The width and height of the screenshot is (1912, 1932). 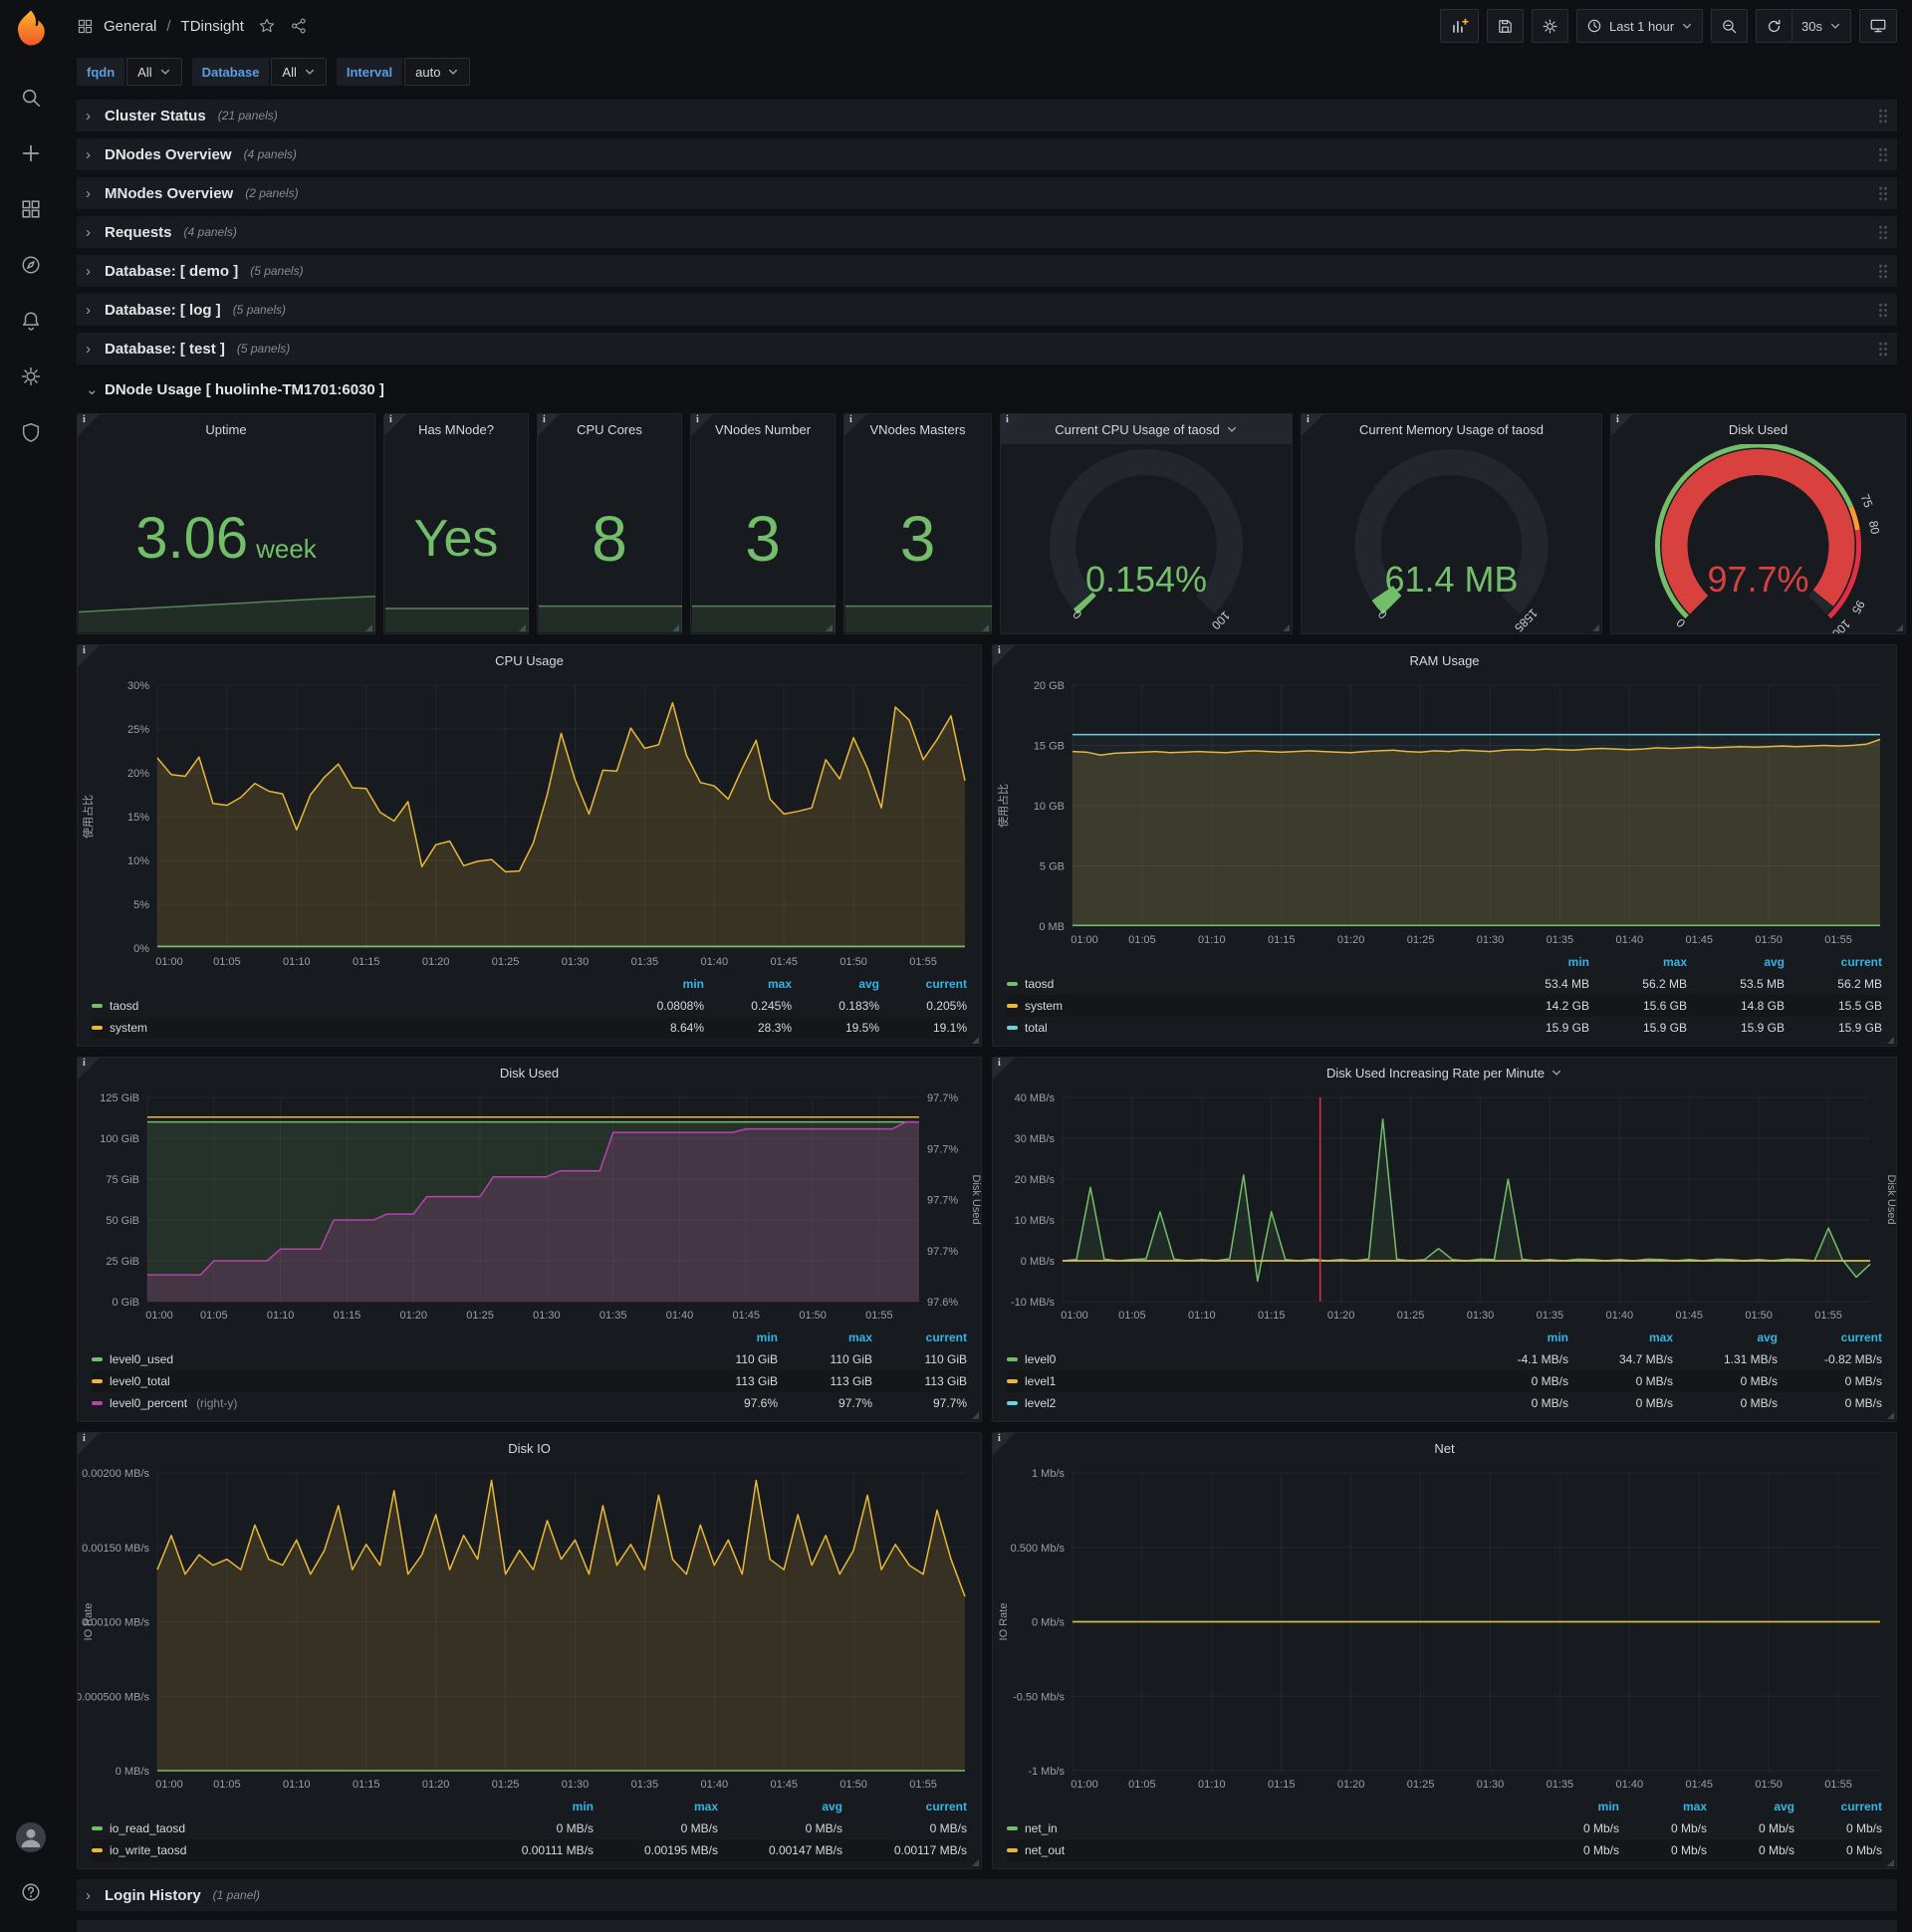 I want to click on legend-series-name: total, so click(x=1249, y=1028).